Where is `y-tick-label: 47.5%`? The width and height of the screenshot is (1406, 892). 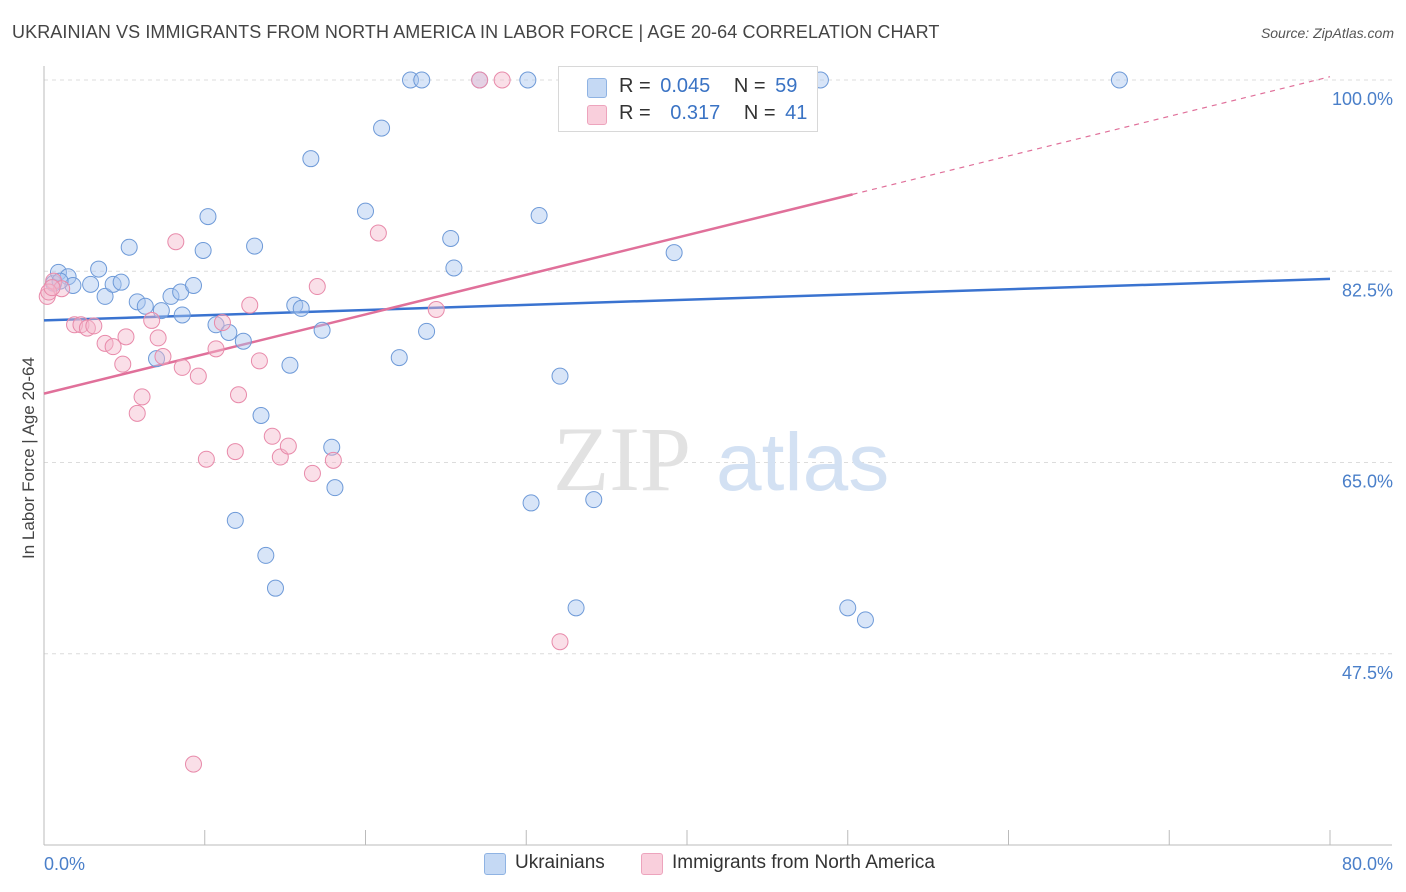
y-tick-label: 47.5% is located at coordinates (1367, 673).